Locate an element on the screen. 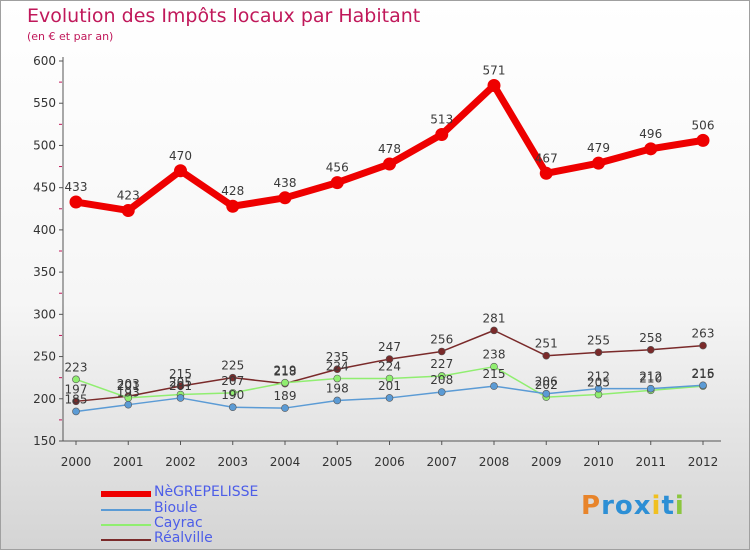 The width and height of the screenshot is (750, 550). data-label: 218 is located at coordinates (285, 372).